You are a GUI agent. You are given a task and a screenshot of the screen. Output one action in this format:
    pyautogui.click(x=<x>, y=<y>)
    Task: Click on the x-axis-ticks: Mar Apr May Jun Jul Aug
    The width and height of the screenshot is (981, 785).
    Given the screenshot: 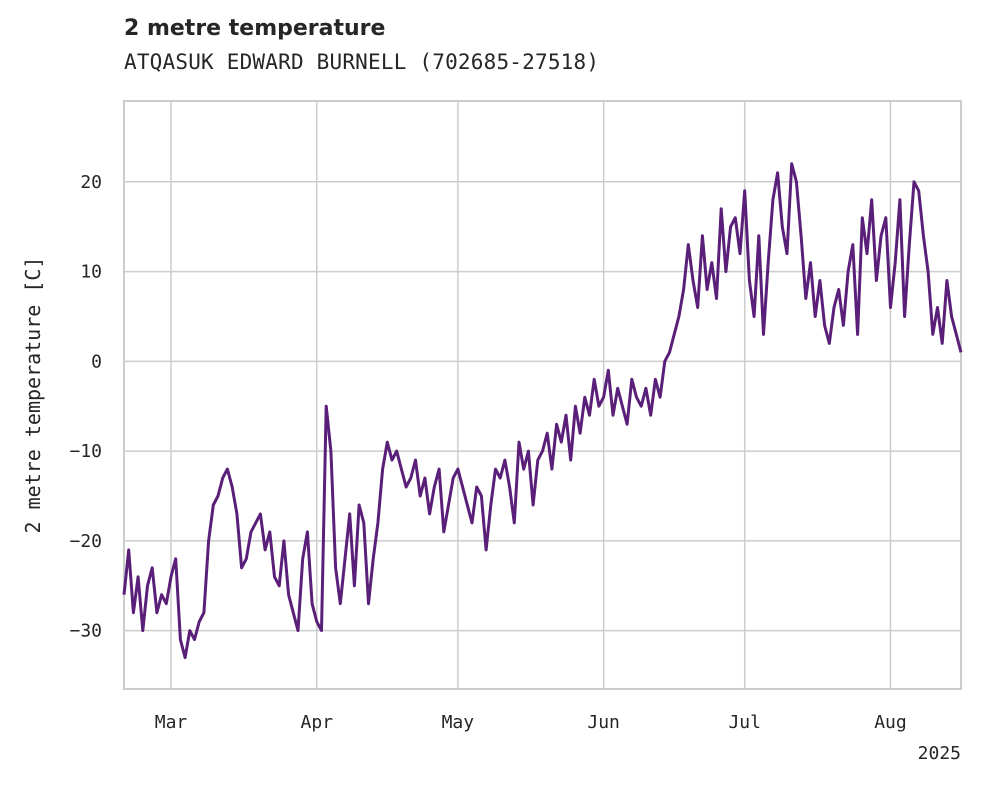 What is the action you would take?
    pyautogui.click(x=531, y=722)
    